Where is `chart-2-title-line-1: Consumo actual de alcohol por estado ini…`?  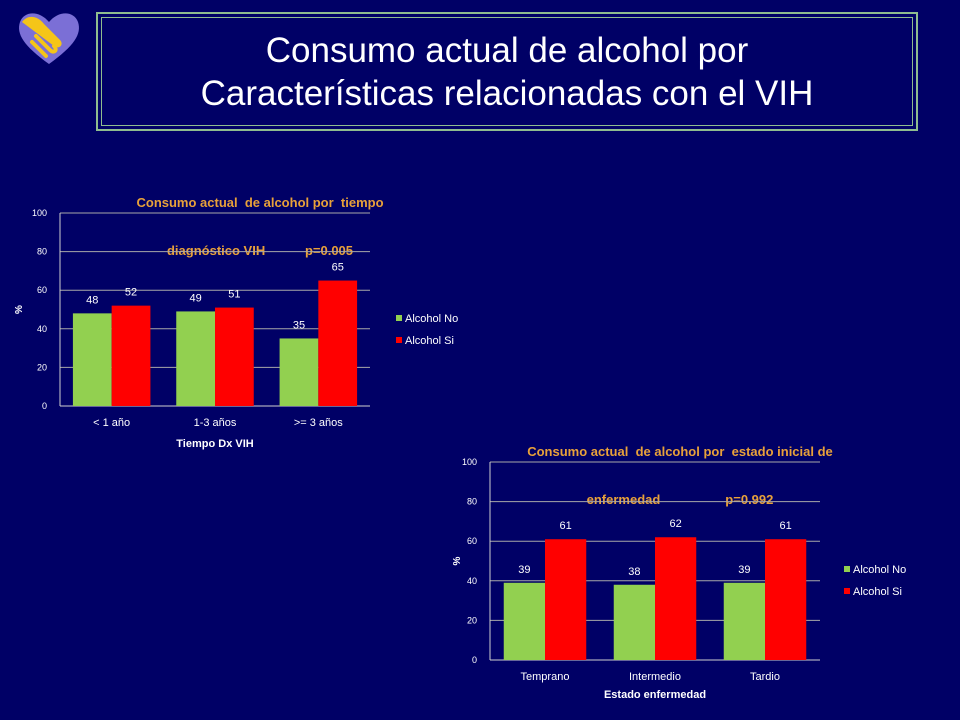
chart-2-title-line-1: Consumo actual de alcohol por estado ini… is located at coordinates (680, 451).